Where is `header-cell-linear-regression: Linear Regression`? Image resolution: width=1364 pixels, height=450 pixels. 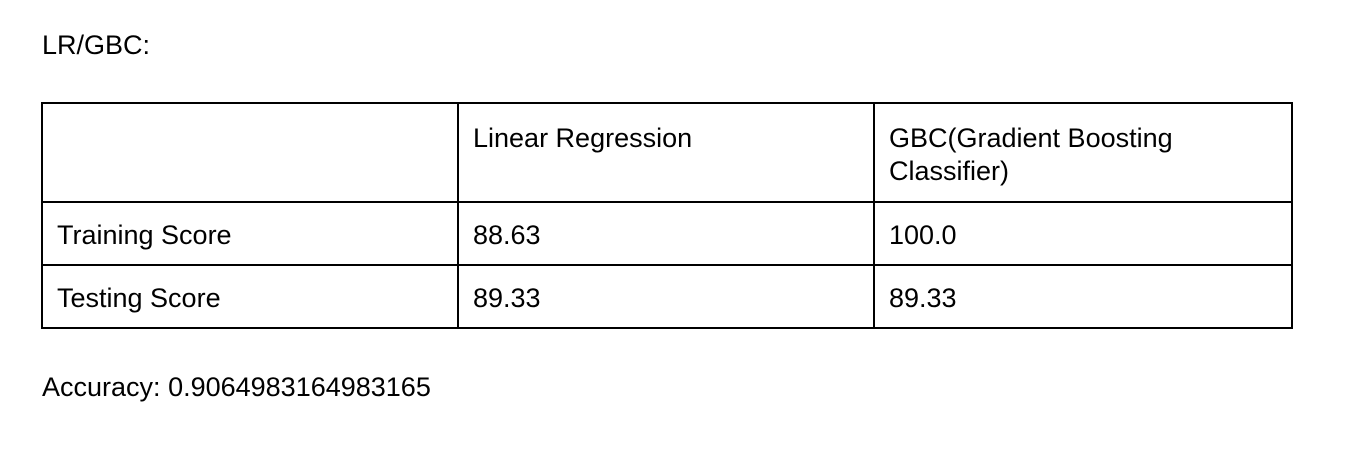 header-cell-linear-regression: Linear Regression is located at coordinates (666, 152).